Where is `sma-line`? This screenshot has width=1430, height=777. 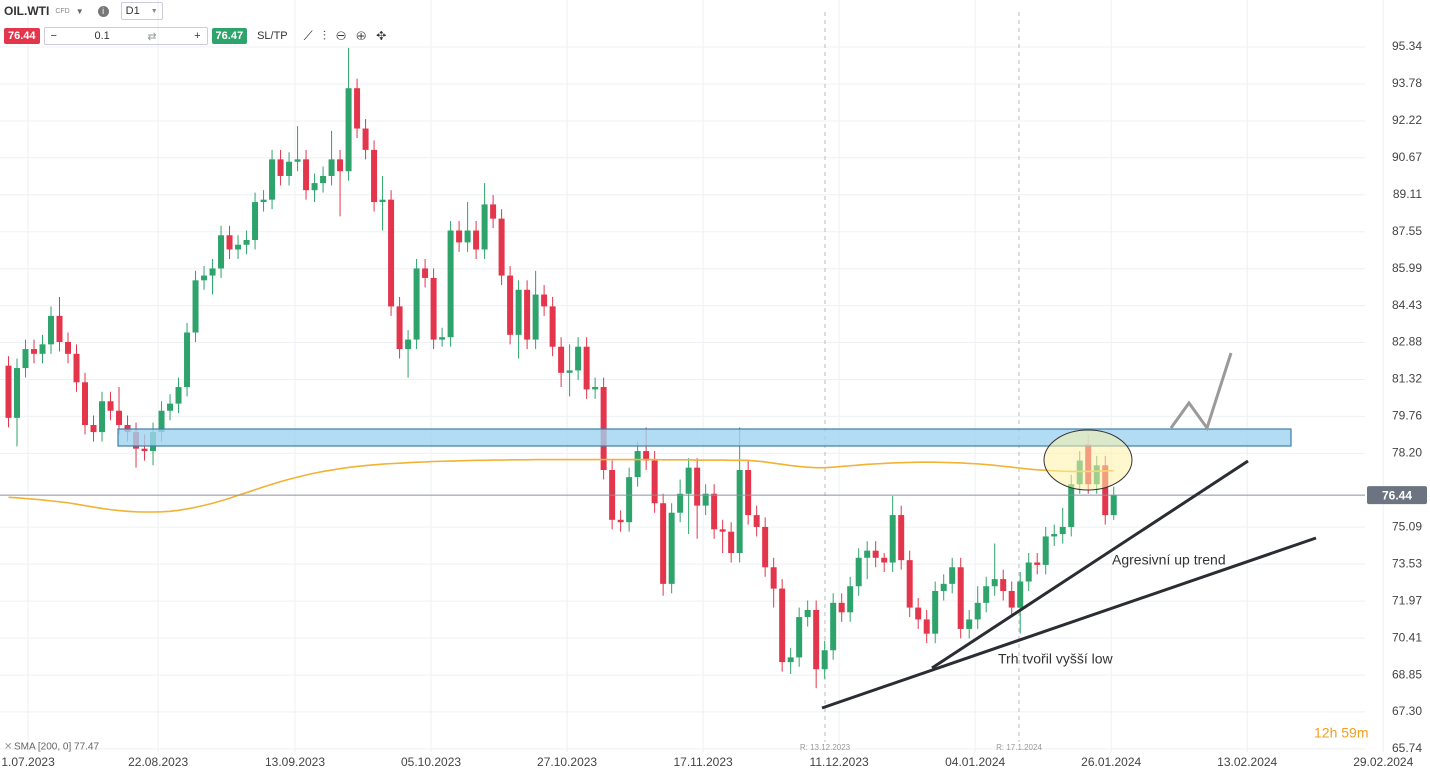
sma-line is located at coordinates (561, 485).